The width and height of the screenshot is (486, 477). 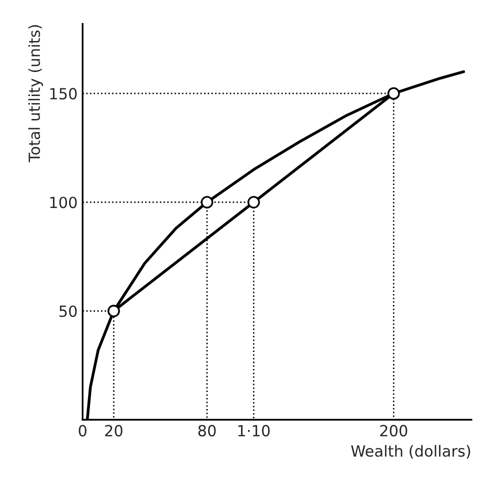 What do you see at coordinates (63, 94) in the screenshot?
I see `y-tick-label: 150` at bounding box center [63, 94].